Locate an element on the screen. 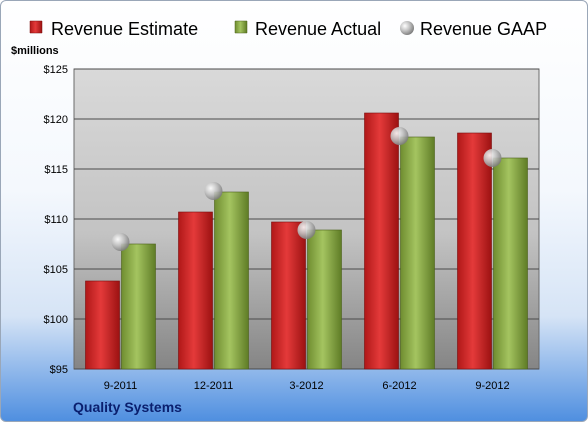 The height and width of the screenshot is (422, 588). y-tick-label: $115 is located at coordinates (56, 170).